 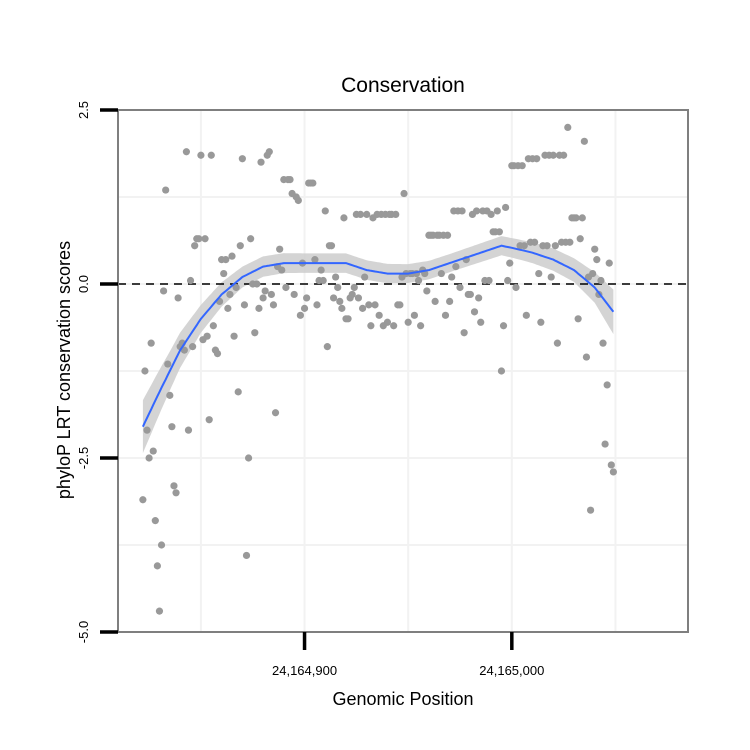 I want to click on x-axis: 24,164,900 24,165,000, so click(x=408, y=655).